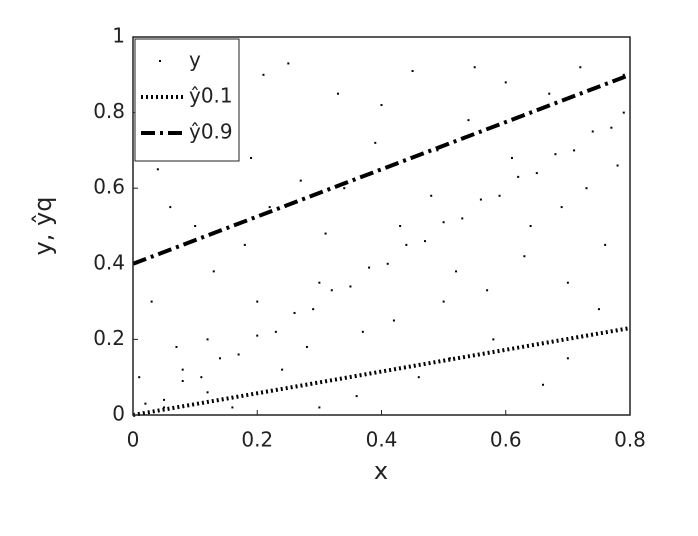  What do you see at coordinates (109, 338) in the screenshot?
I see `y-tick-label: 0.2` at bounding box center [109, 338].